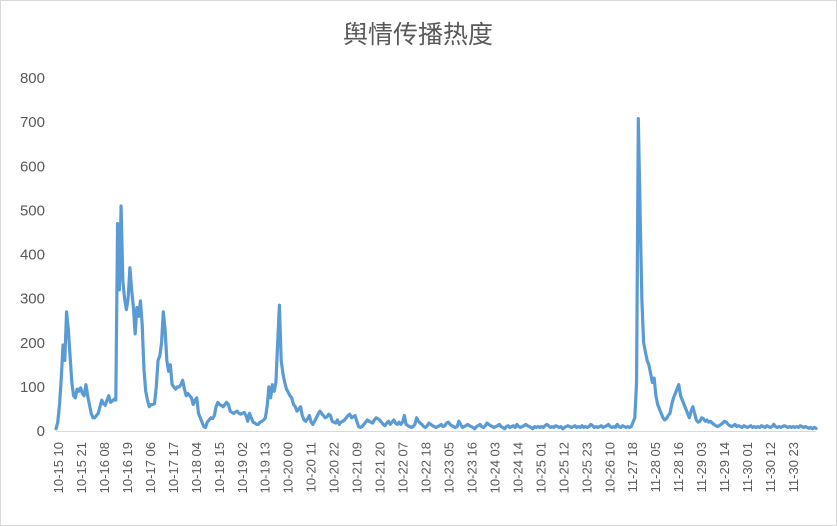 This screenshot has width=837, height=526. Describe the element at coordinates (219, 467) in the screenshot. I see `x-tick-label: 10-18 15` at that location.